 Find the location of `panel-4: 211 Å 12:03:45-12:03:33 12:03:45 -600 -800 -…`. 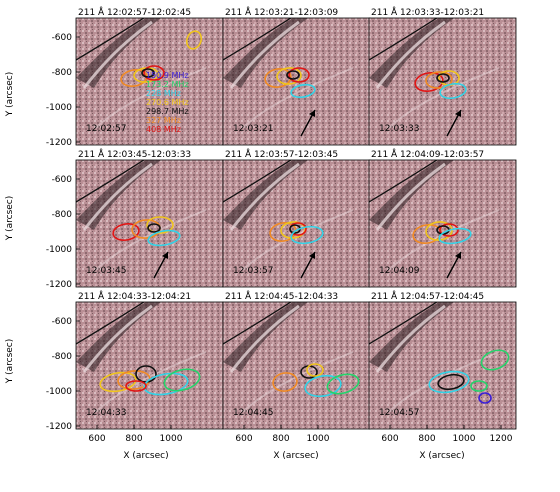

panel-4: 211 Å 12:03:45-12:03:33 12:03:45 -600 -800 -… is located at coordinates (135, 219).